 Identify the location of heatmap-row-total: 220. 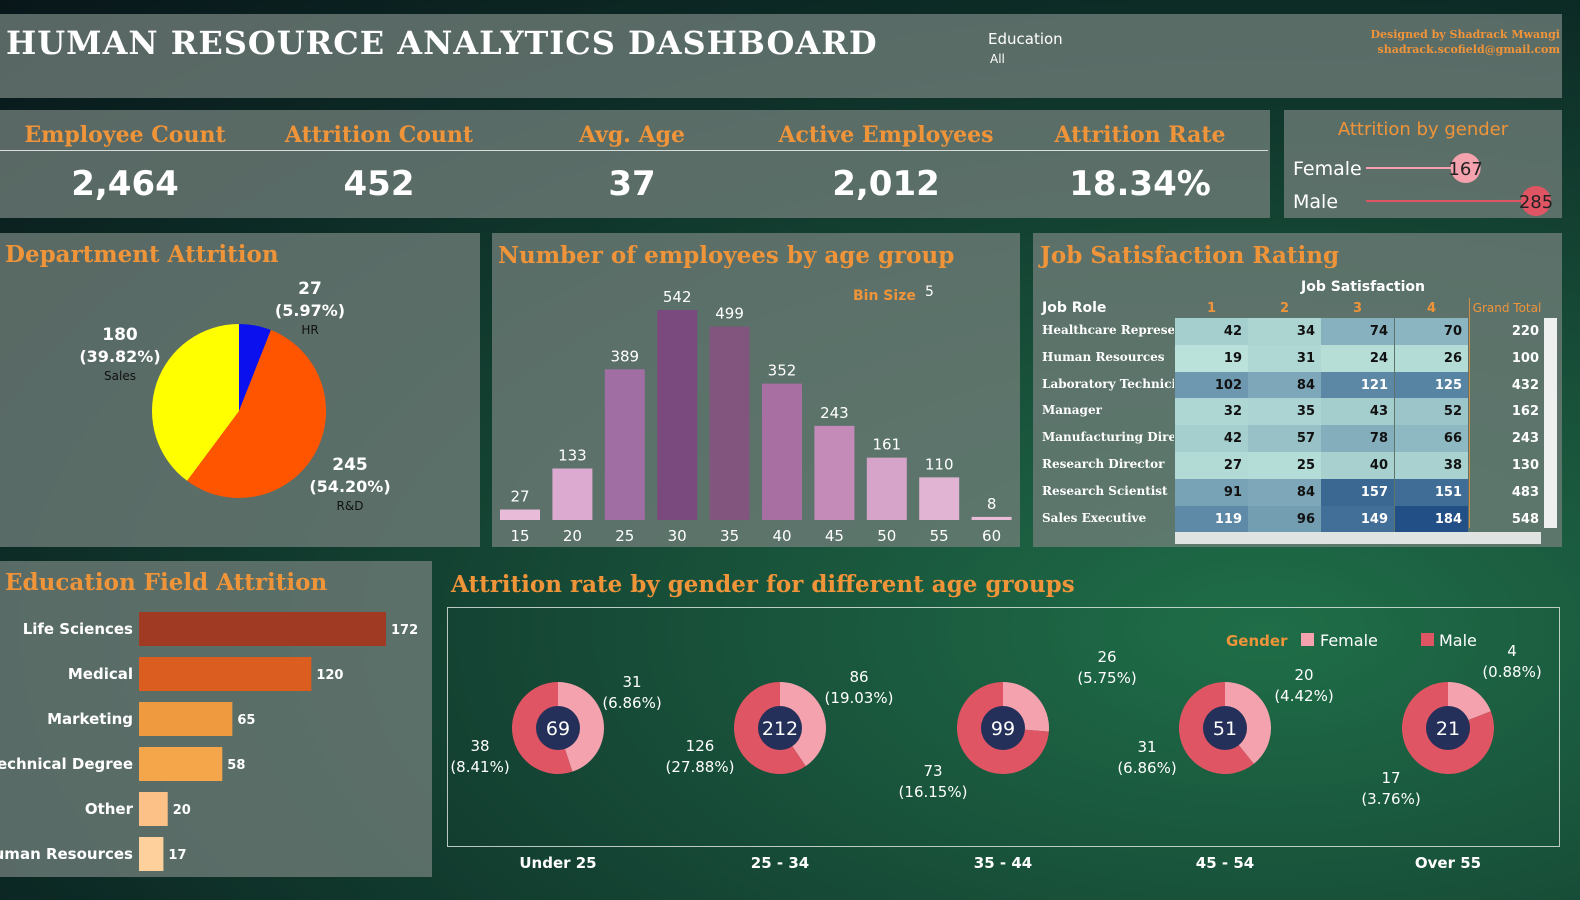
(1525, 331).